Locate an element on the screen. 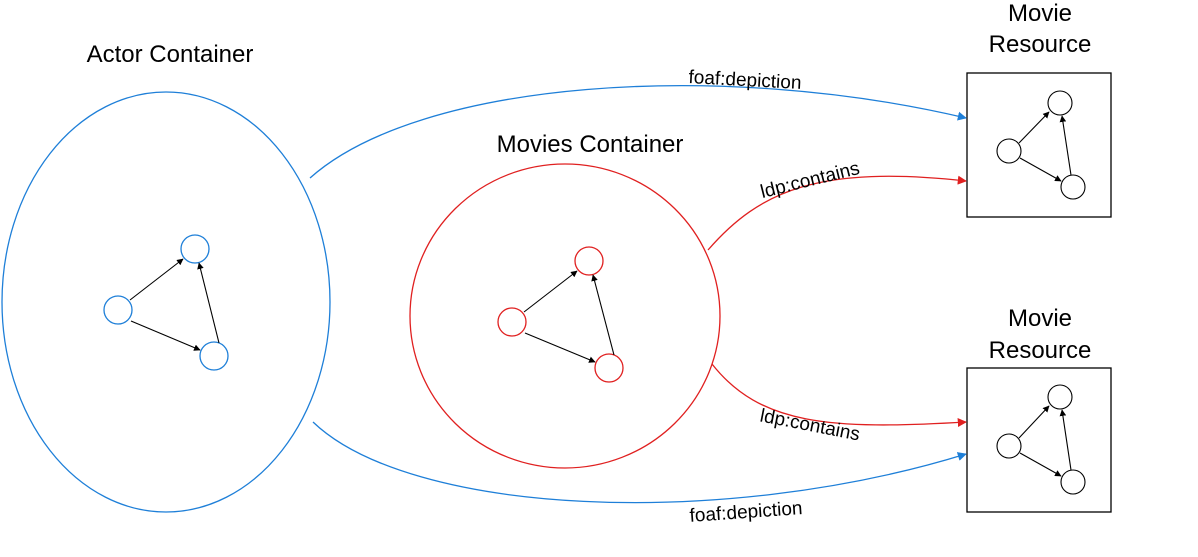 The width and height of the screenshot is (1198, 557). edge-depiction-top-line is located at coordinates (638, 132).